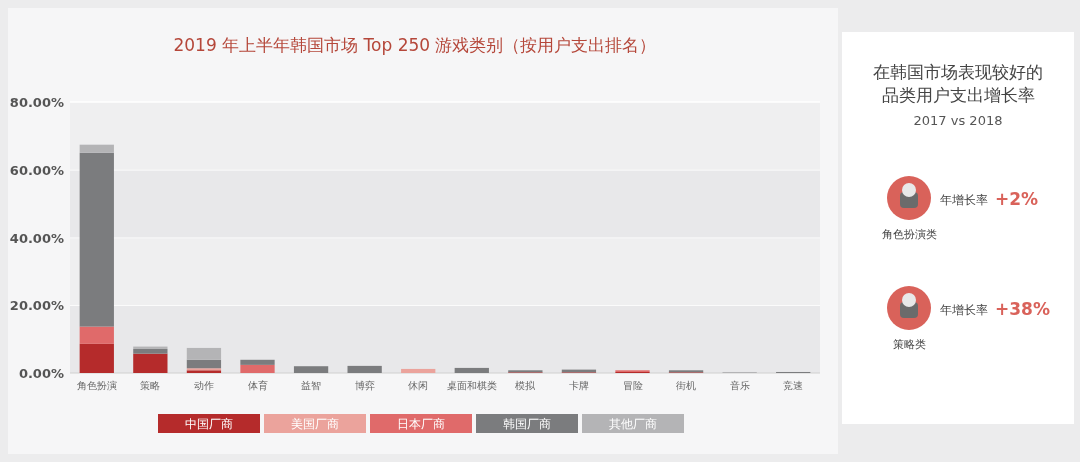  What do you see at coordinates (36, 238) in the screenshot?
I see `y-tick-label: 40.00%` at bounding box center [36, 238].